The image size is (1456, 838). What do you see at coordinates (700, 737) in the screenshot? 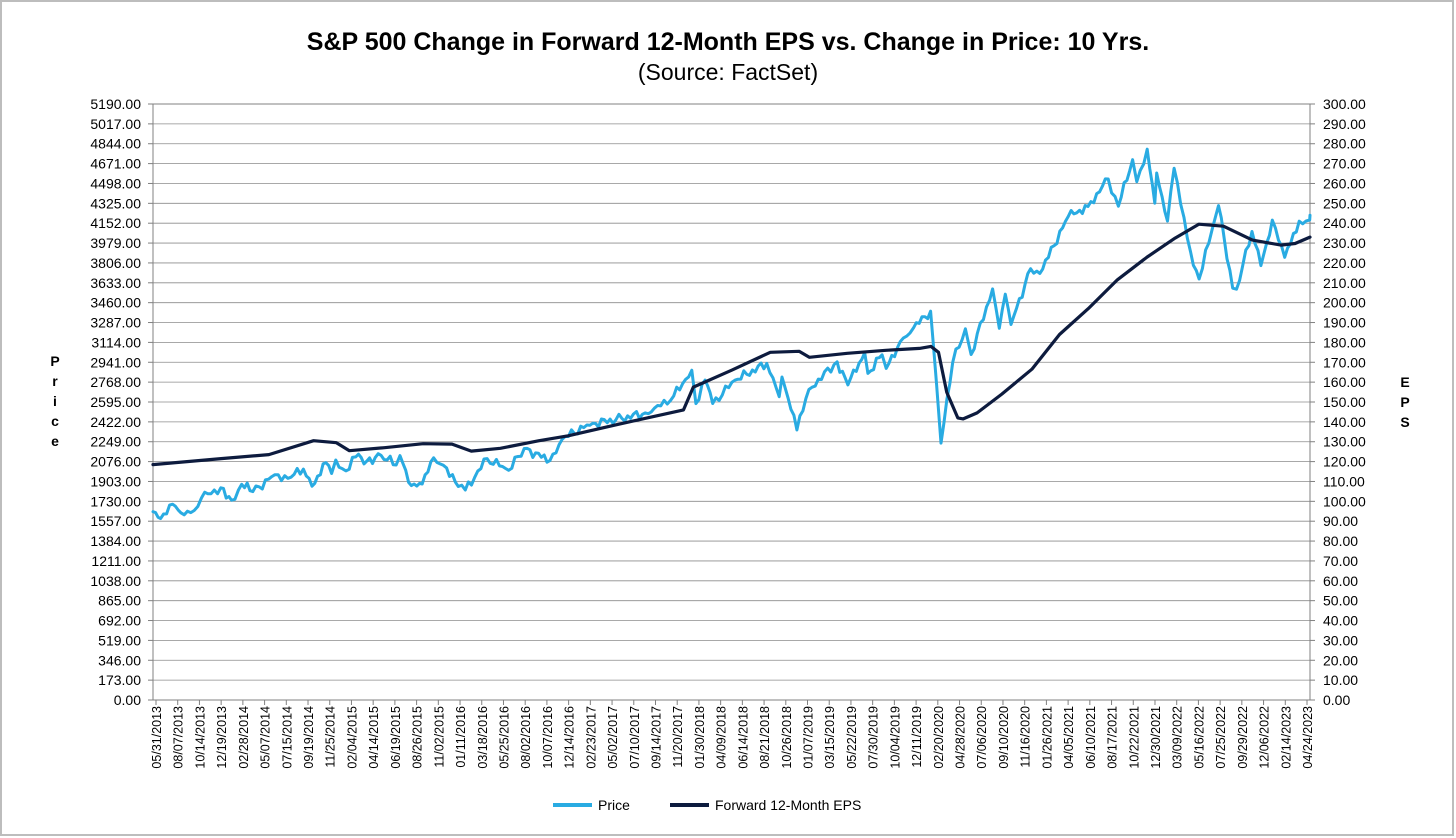
I see `x-tick-label: 01/30/2018` at bounding box center [700, 737].